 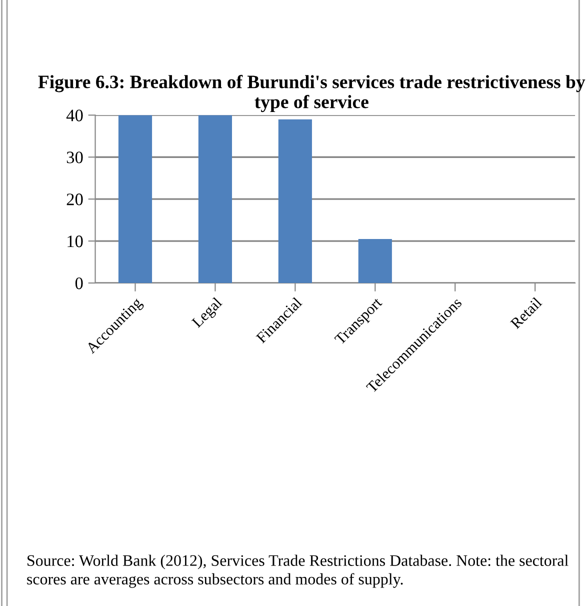 What do you see at coordinates (75, 242) in the screenshot?
I see `y-tick-label: 10` at bounding box center [75, 242].